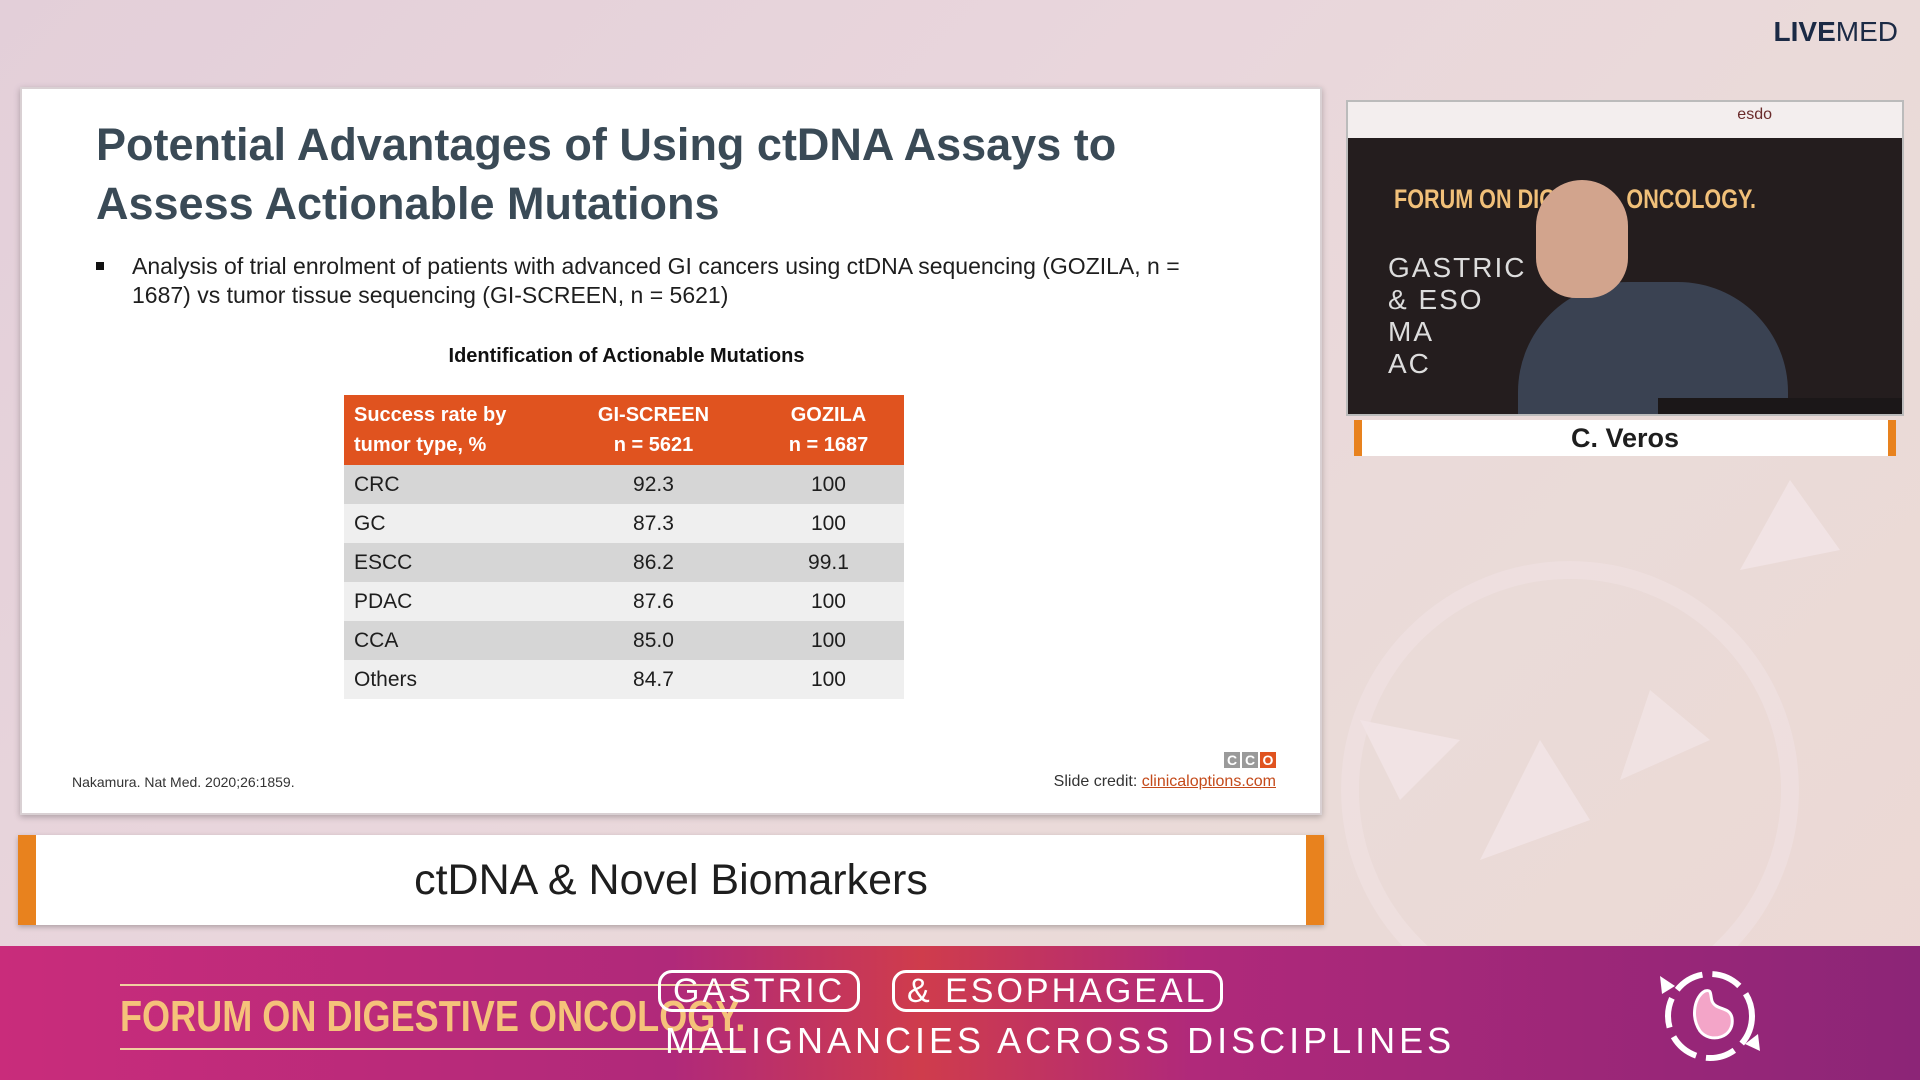 Image resolution: width=1920 pixels, height=1080 pixels. I want to click on cell-gi-screen: 86.2, so click(653, 562).